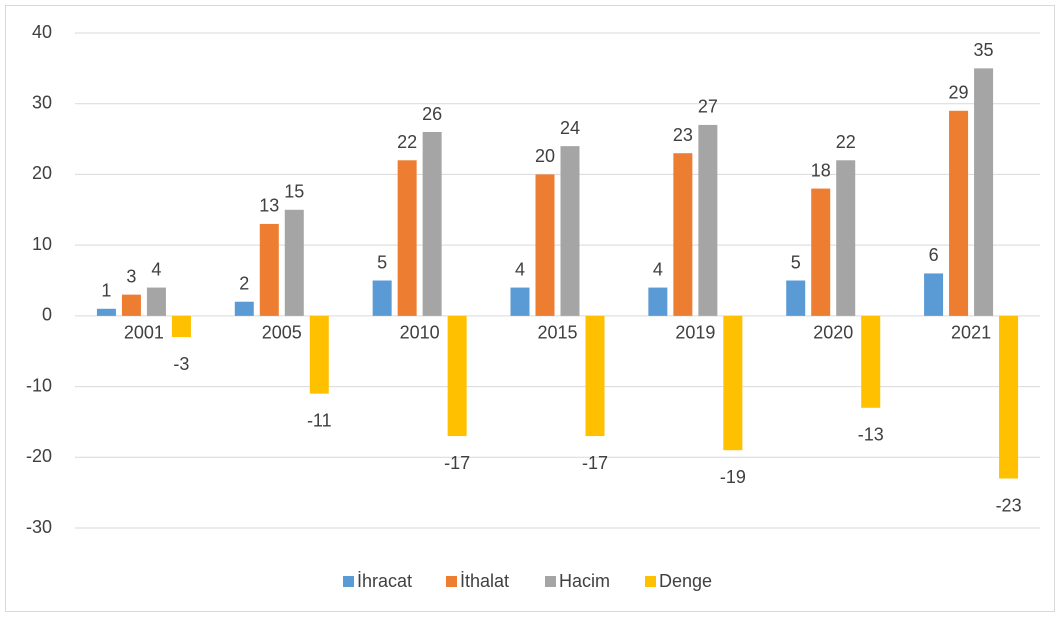  I want to click on data-label: 26, so click(432, 114).